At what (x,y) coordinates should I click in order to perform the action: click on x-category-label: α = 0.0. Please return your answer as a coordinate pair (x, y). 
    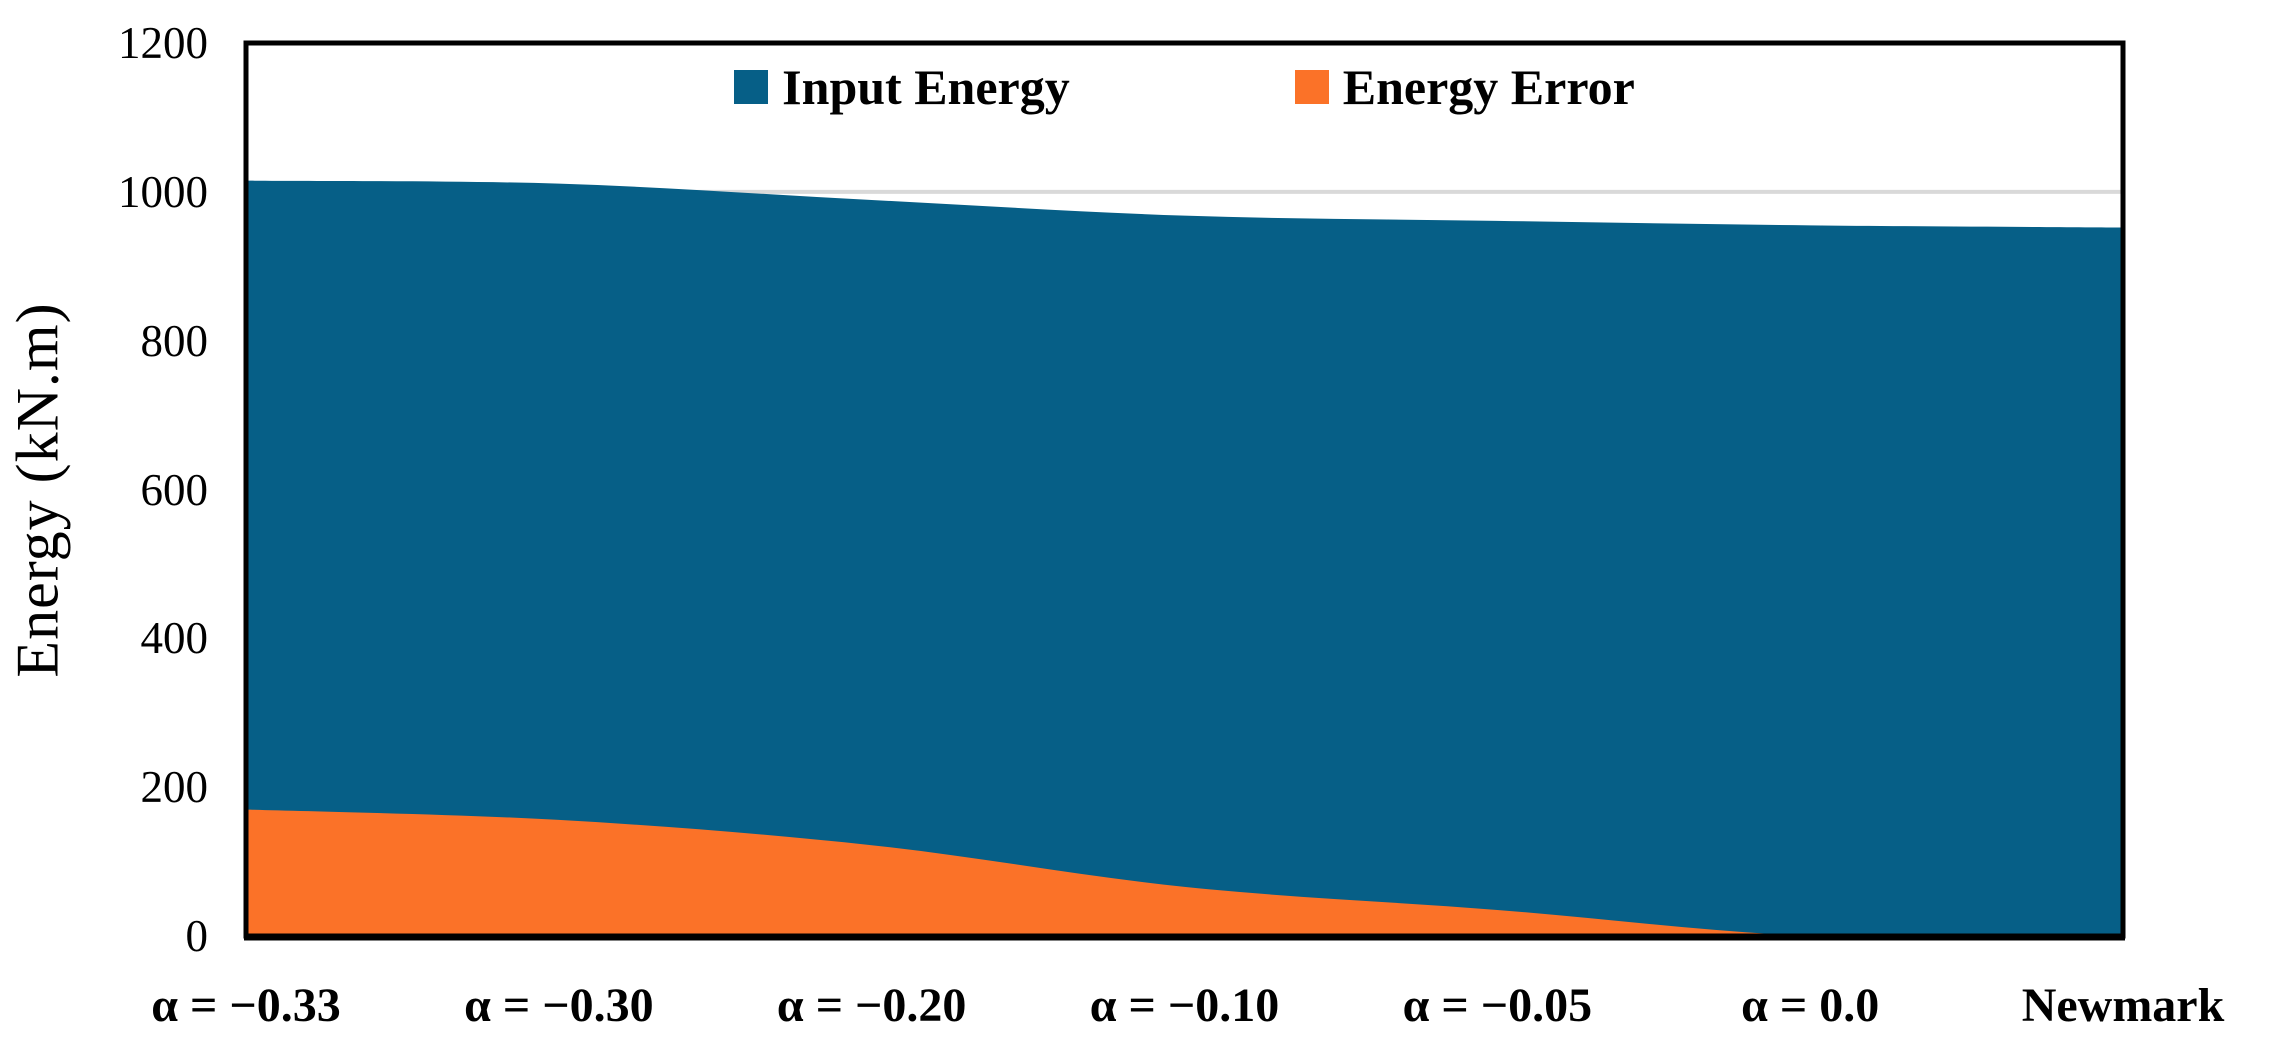
    Looking at the image, I should click on (1810, 1005).